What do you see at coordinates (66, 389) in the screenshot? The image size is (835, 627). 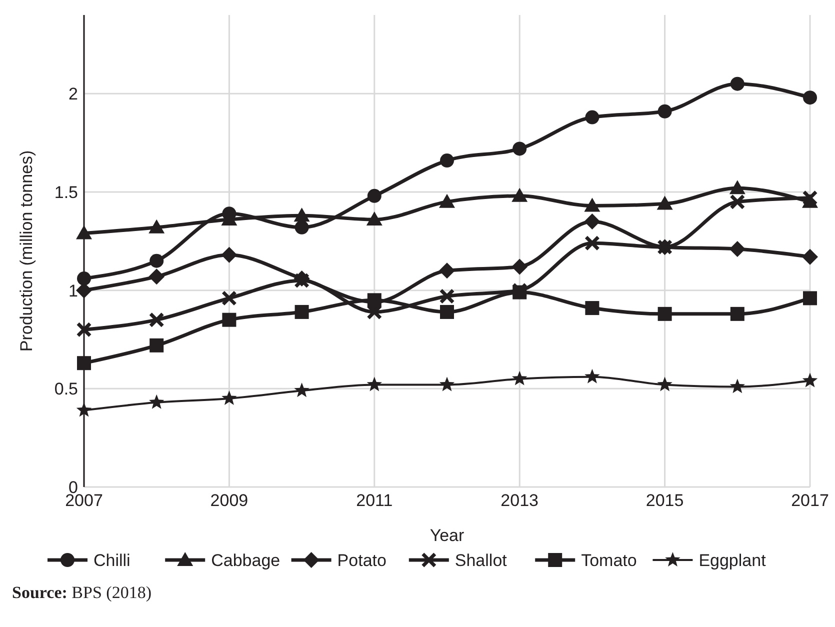 I see `y-tick-label: 0.5` at bounding box center [66, 389].